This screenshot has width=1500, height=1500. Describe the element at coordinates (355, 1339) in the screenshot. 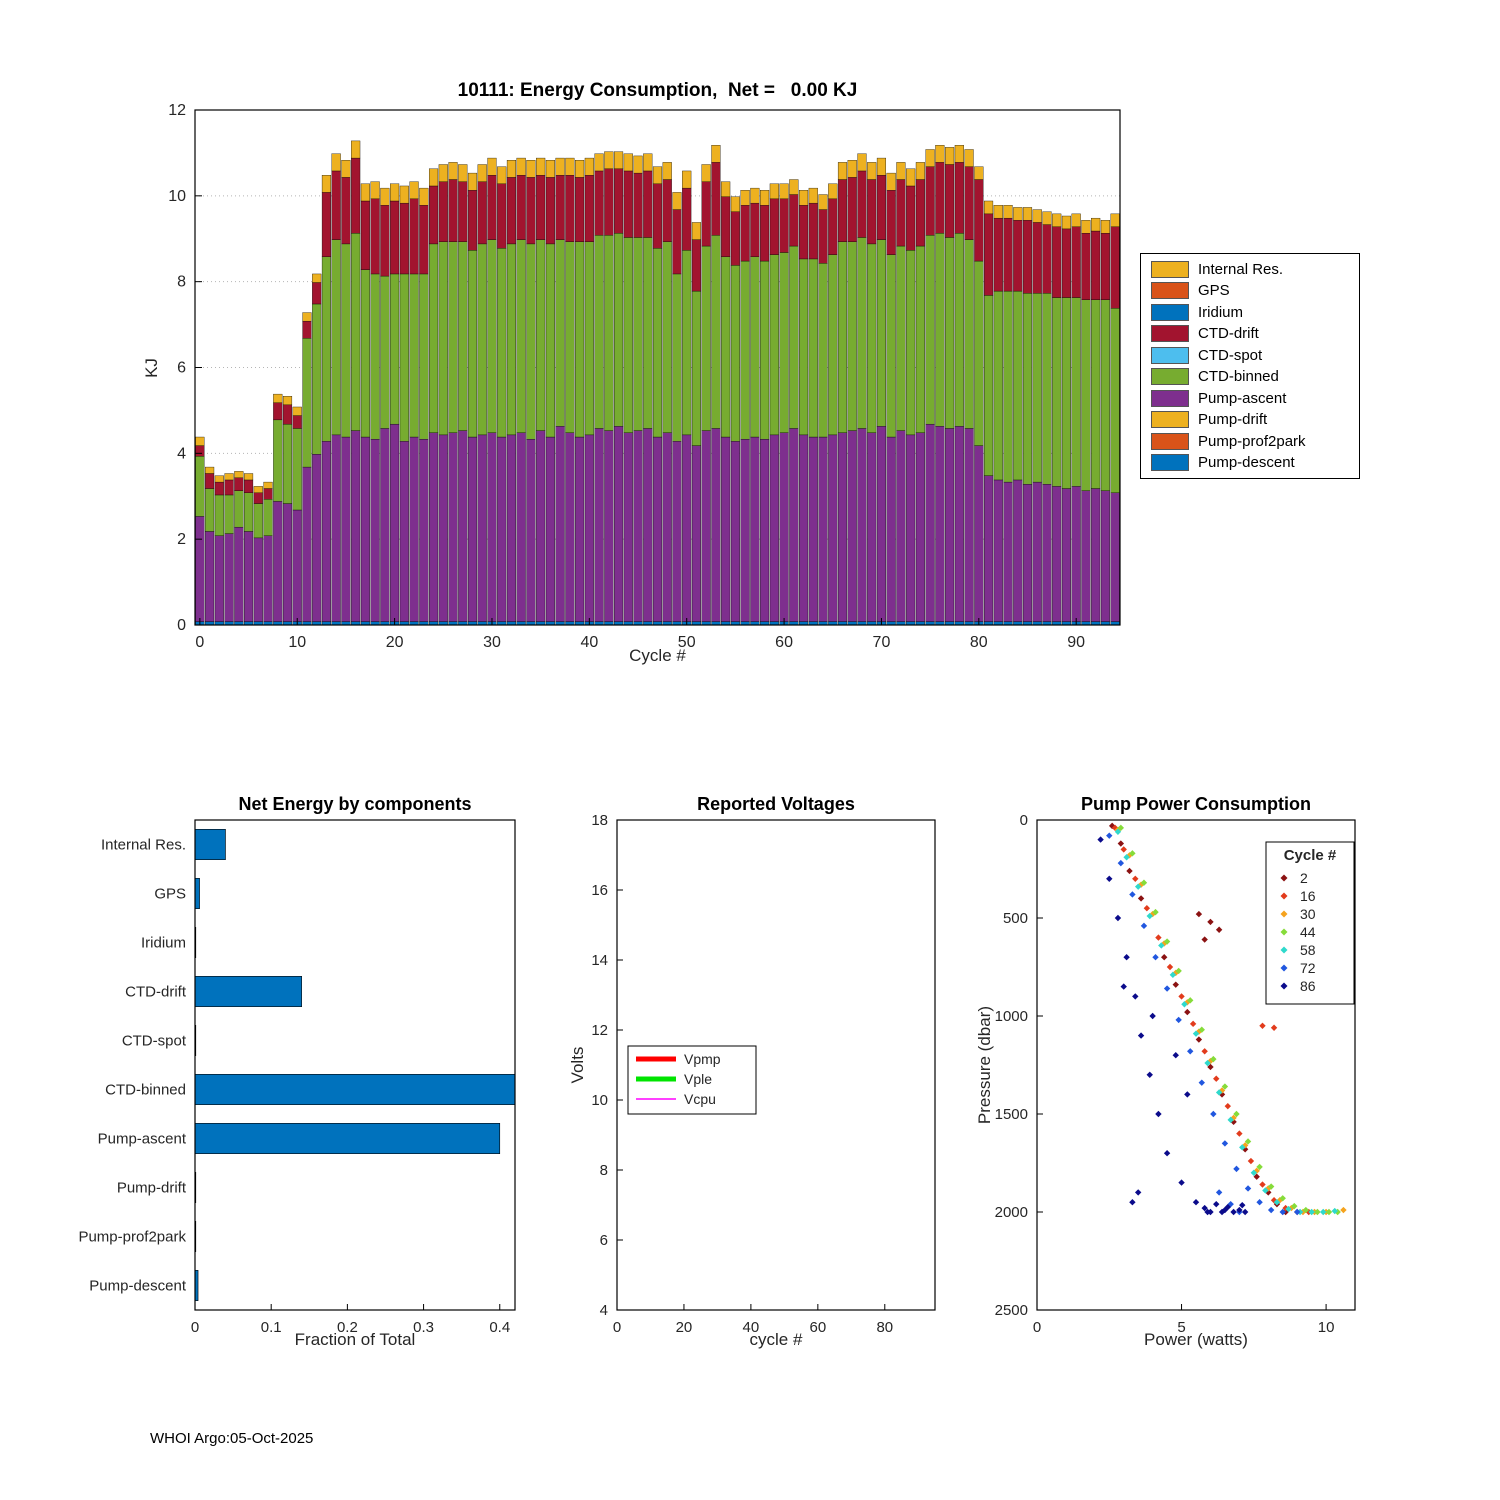

I see `net-energy-xlabel: Fraction of Total` at that location.